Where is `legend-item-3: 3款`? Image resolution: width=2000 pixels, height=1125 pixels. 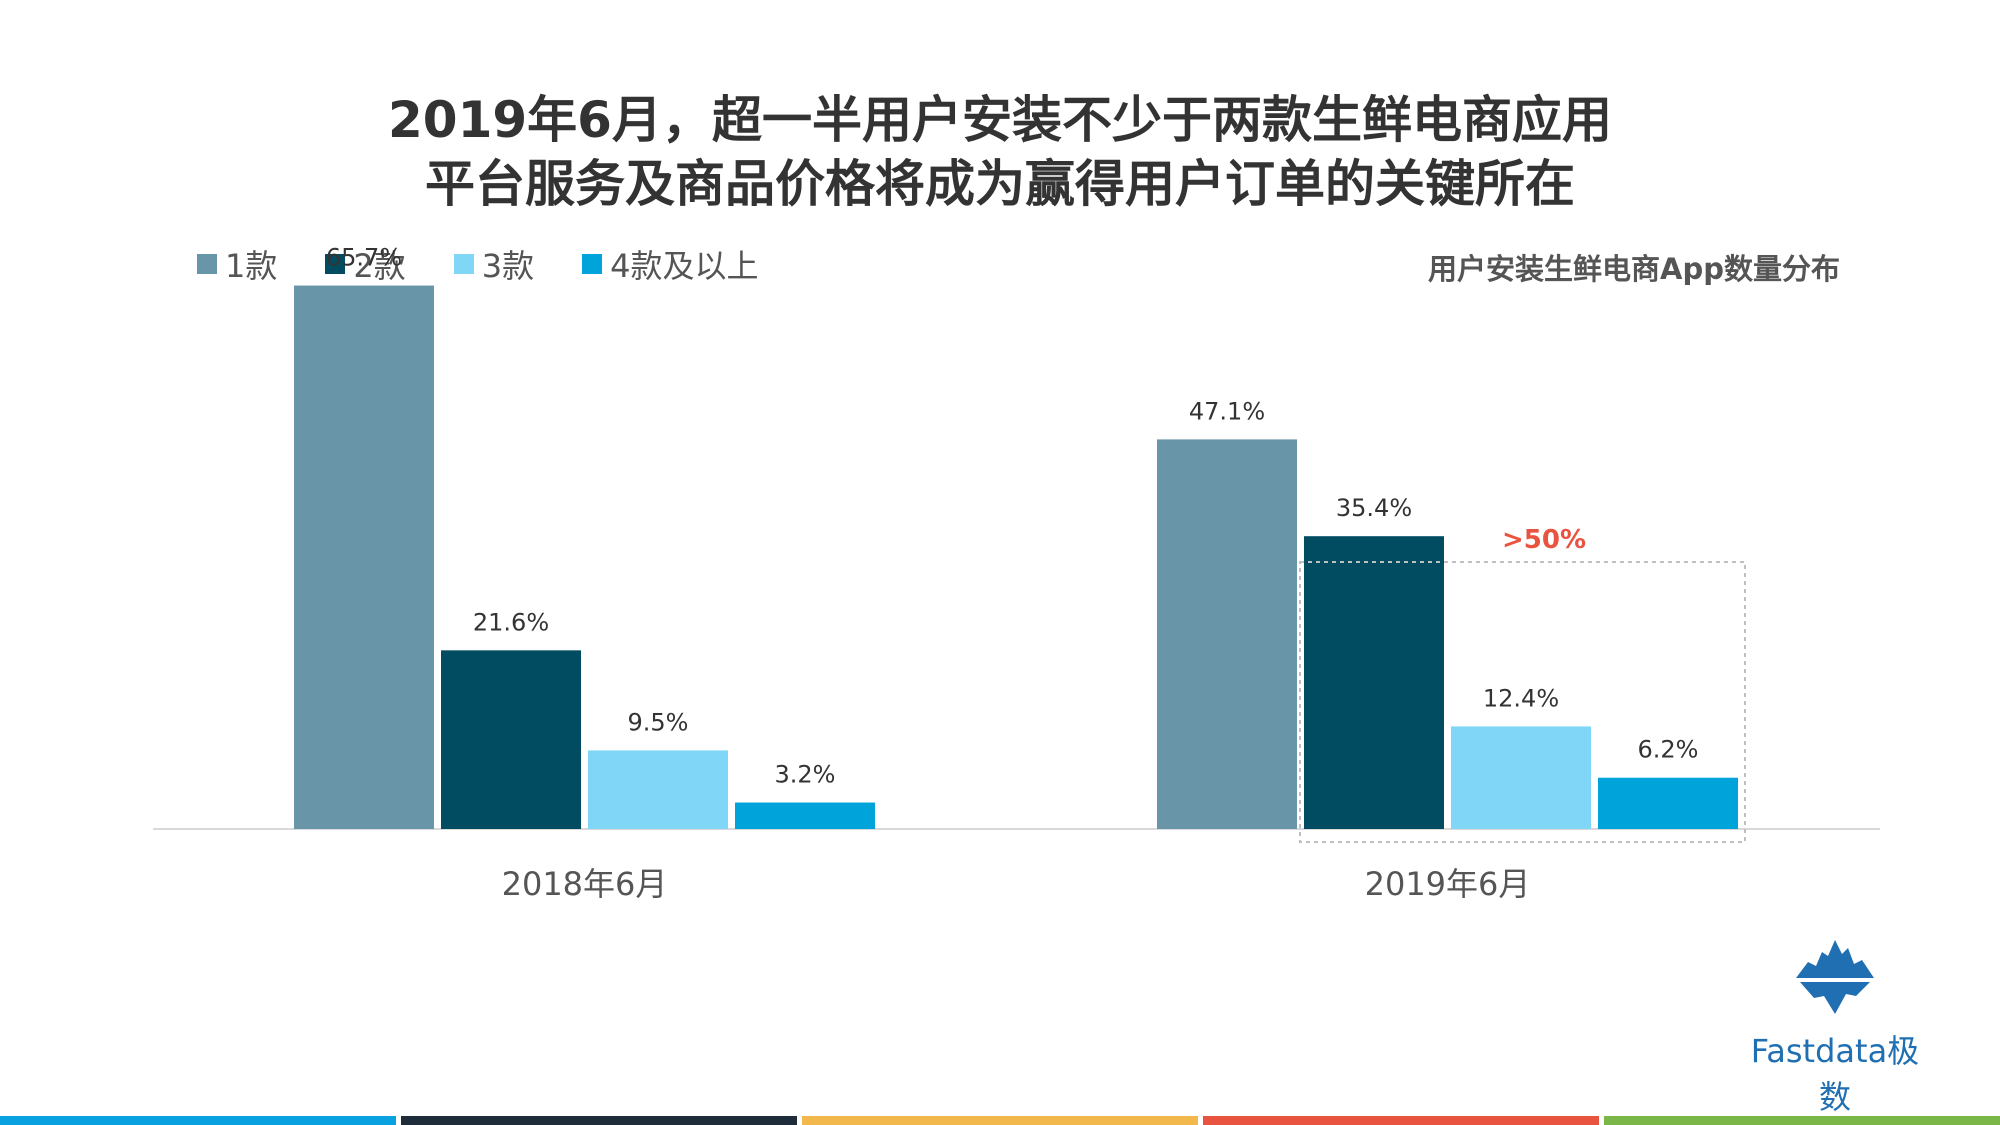 legend-item-3: 3款 is located at coordinates (494, 264).